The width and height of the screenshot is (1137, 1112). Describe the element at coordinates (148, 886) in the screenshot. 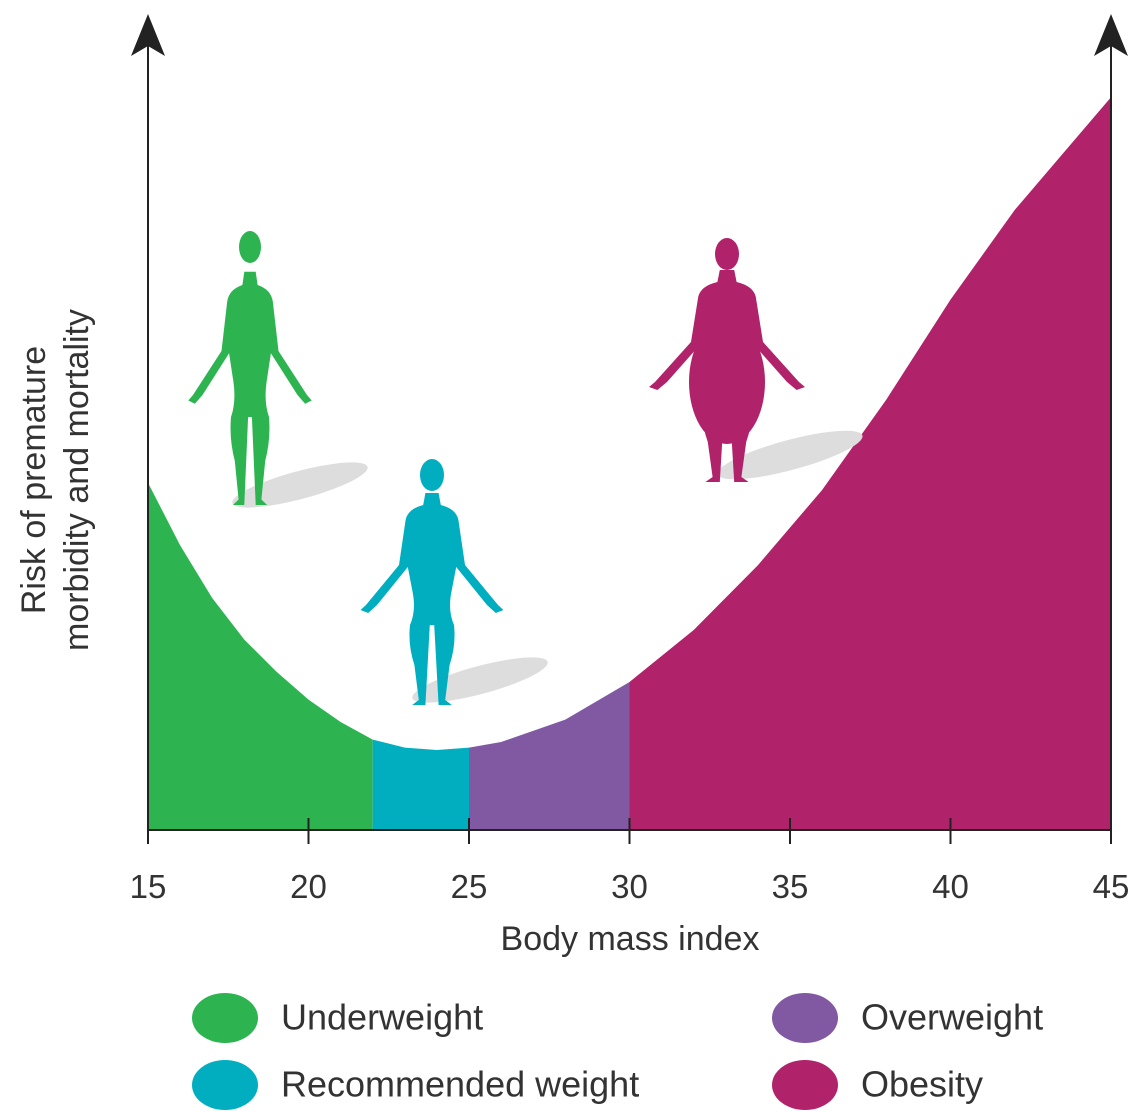

I see `x-tick-label: 15` at that location.